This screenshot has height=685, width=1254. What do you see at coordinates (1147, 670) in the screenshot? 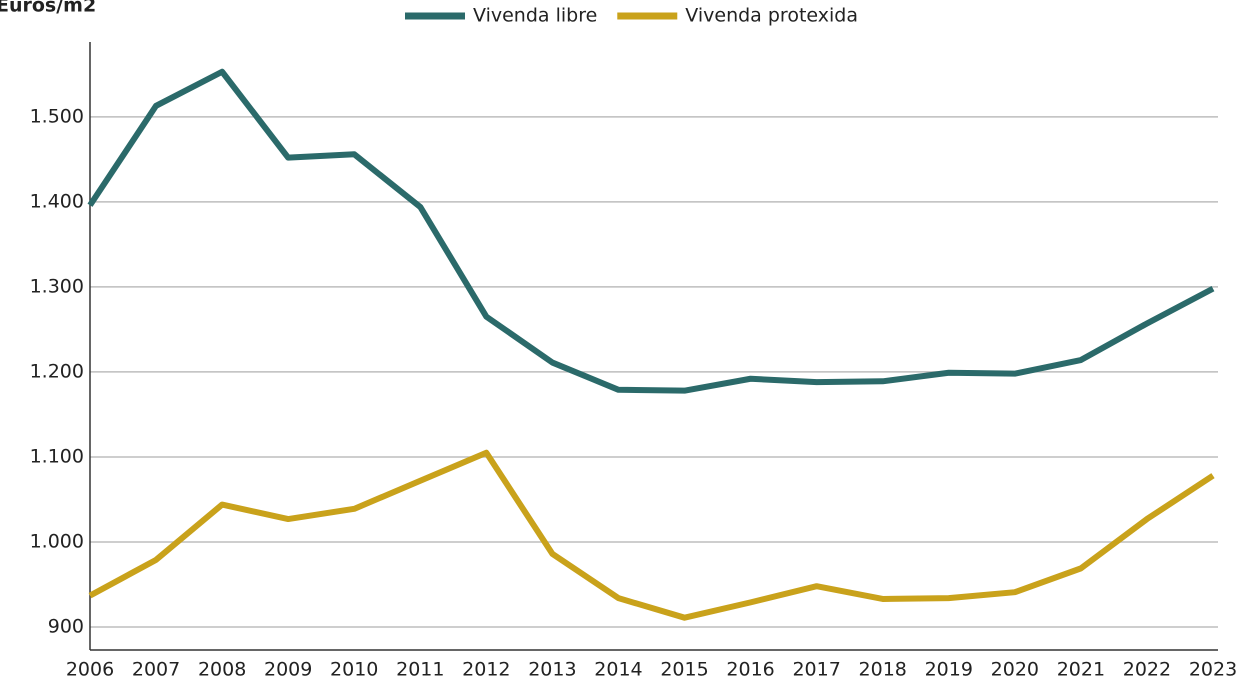
I see `x-tick-label: 2022` at bounding box center [1147, 670].